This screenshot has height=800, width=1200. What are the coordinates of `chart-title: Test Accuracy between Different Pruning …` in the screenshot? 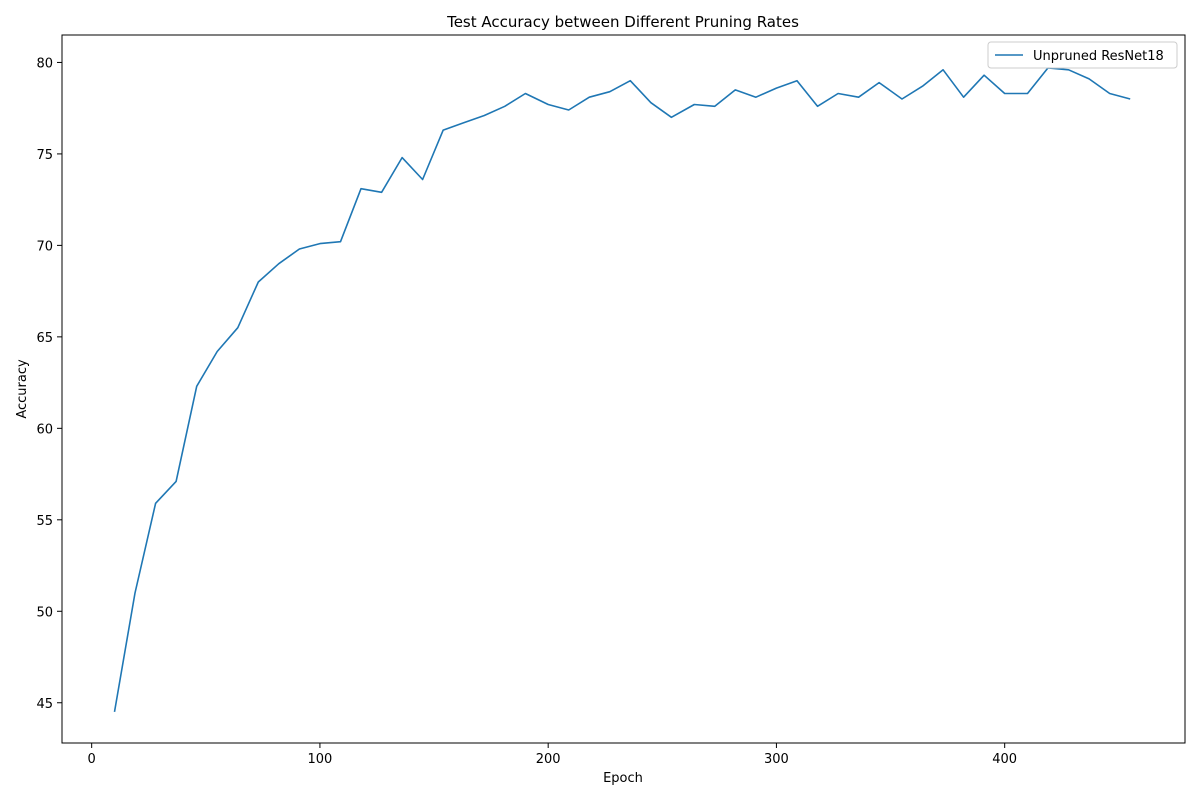 It's located at (622, 22).